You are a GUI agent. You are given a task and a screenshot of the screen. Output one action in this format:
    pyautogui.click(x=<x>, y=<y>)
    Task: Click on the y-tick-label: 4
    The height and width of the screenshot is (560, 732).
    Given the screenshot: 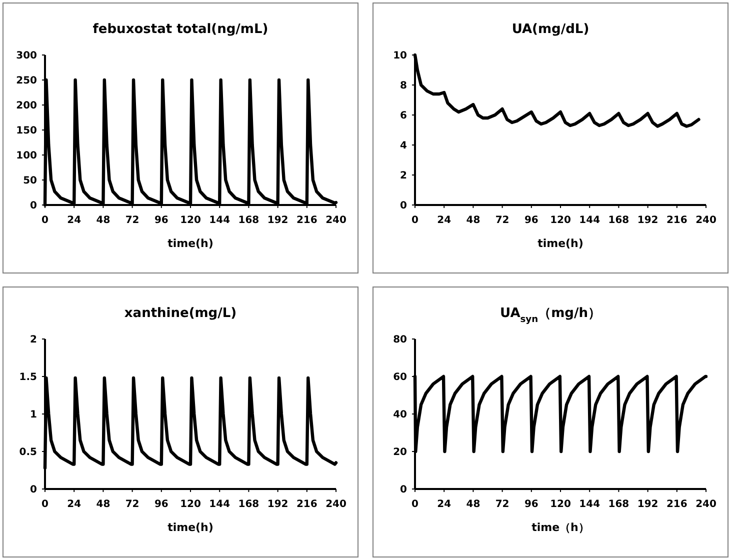 What is the action you would take?
    pyautogui.click(x=404, y=146)
    